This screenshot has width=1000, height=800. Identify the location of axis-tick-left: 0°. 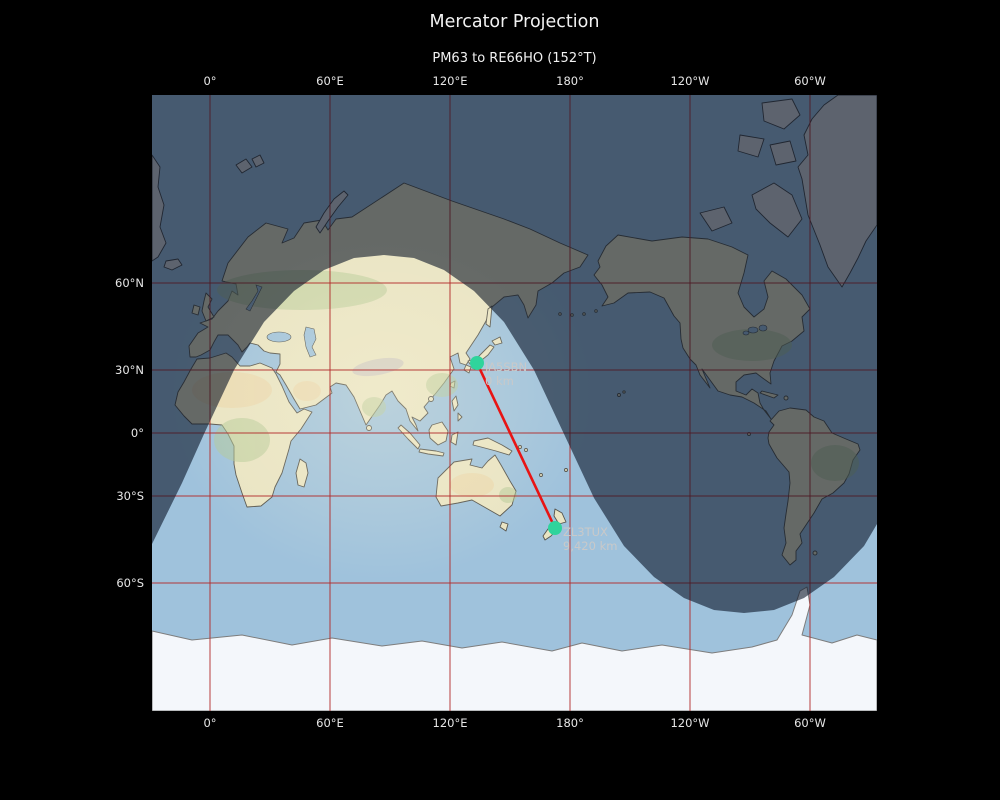
(137, 433).